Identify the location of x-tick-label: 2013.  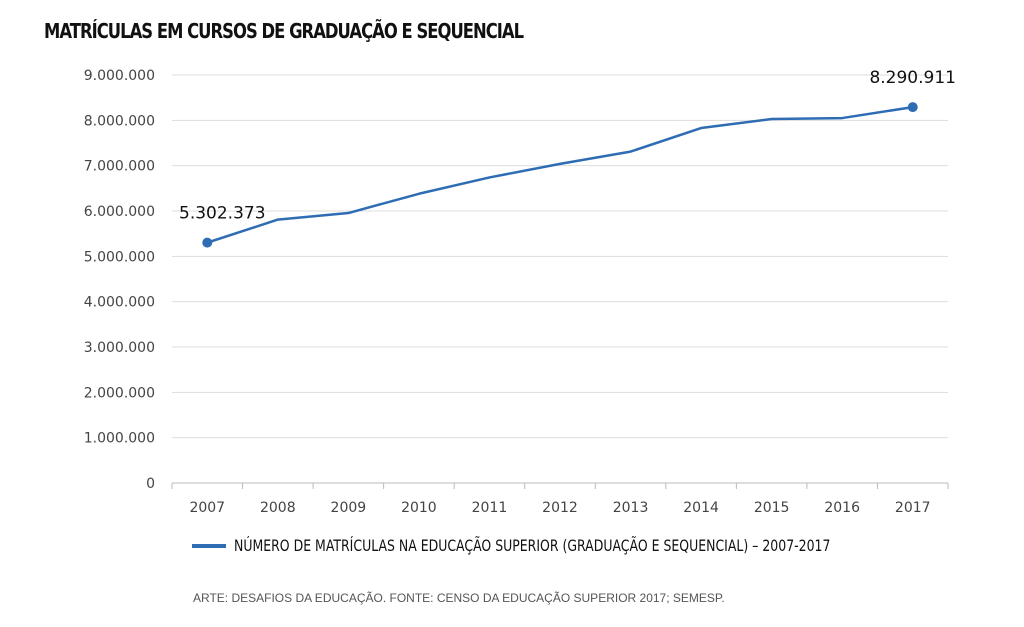
(631, 508).